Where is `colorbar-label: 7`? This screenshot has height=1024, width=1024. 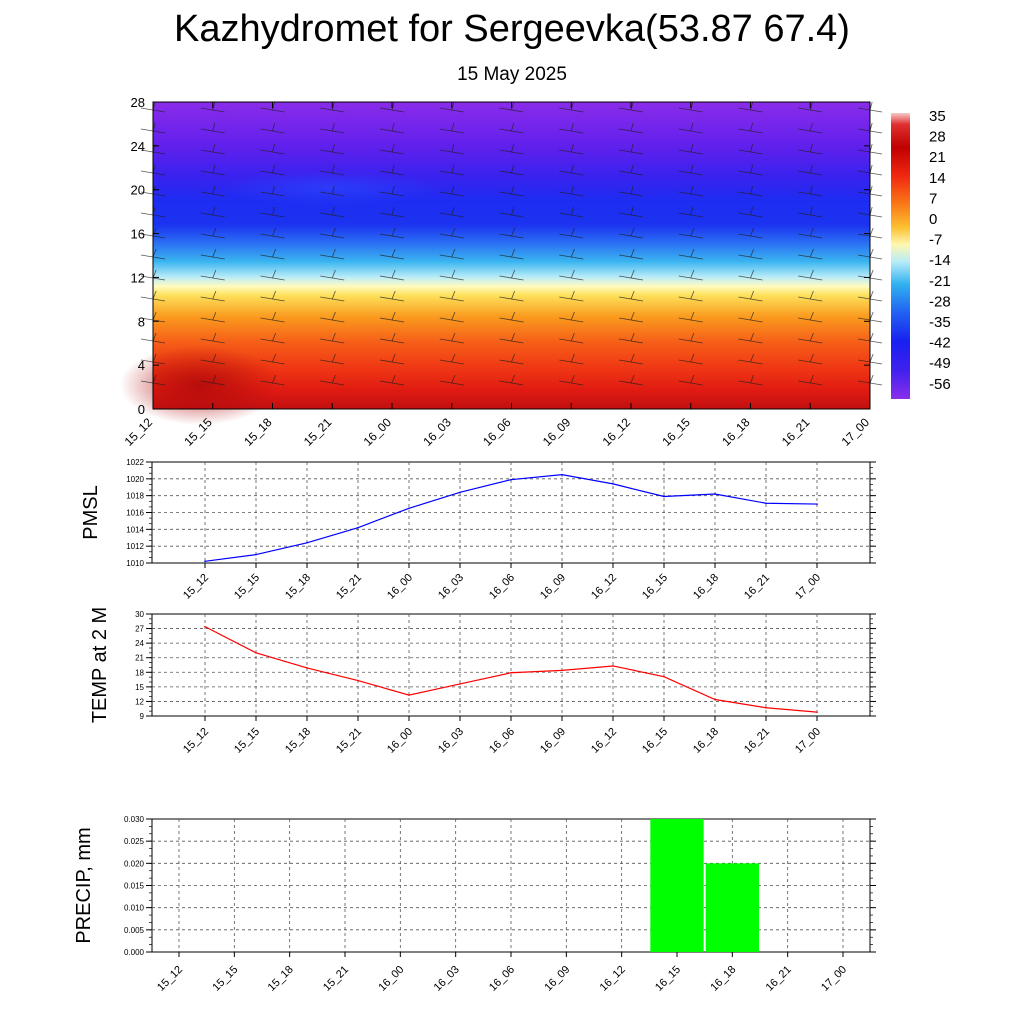 colorbar-label: 7 is located at coordinates (933, 198).